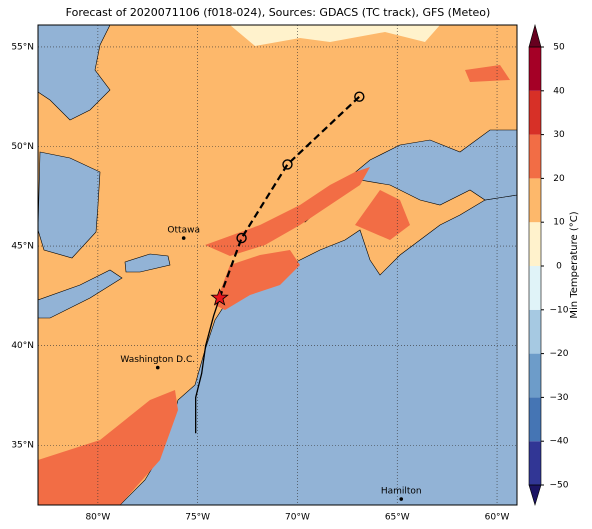 Image resolution: width=592 pixels, height=529 pixels. I want to click on colorbar-tick-label: 30, so click(559, 135).